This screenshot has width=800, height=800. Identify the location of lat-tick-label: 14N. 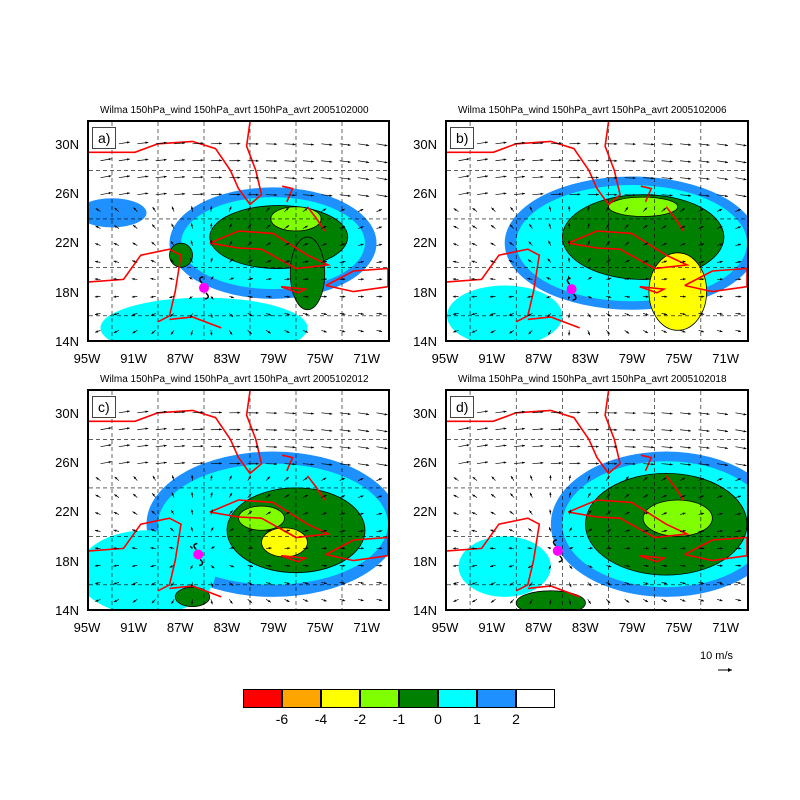
(425, 610).